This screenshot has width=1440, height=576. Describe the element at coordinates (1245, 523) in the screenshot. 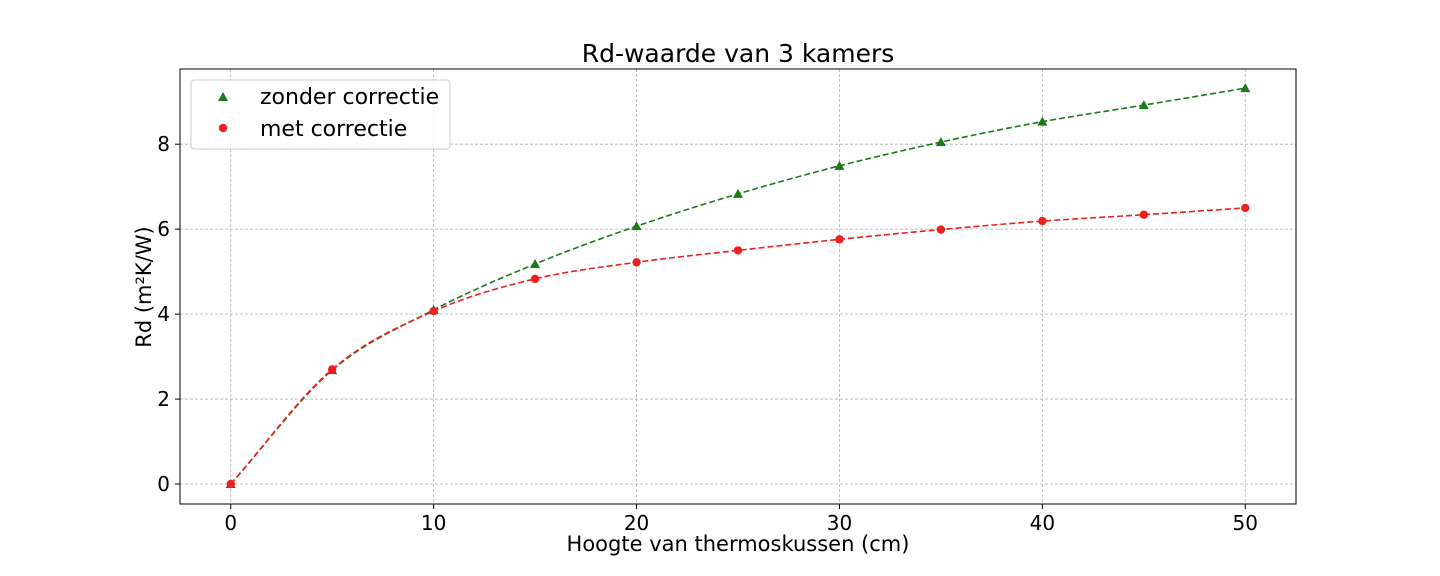

I see `x-tick-label: 50` at that location.